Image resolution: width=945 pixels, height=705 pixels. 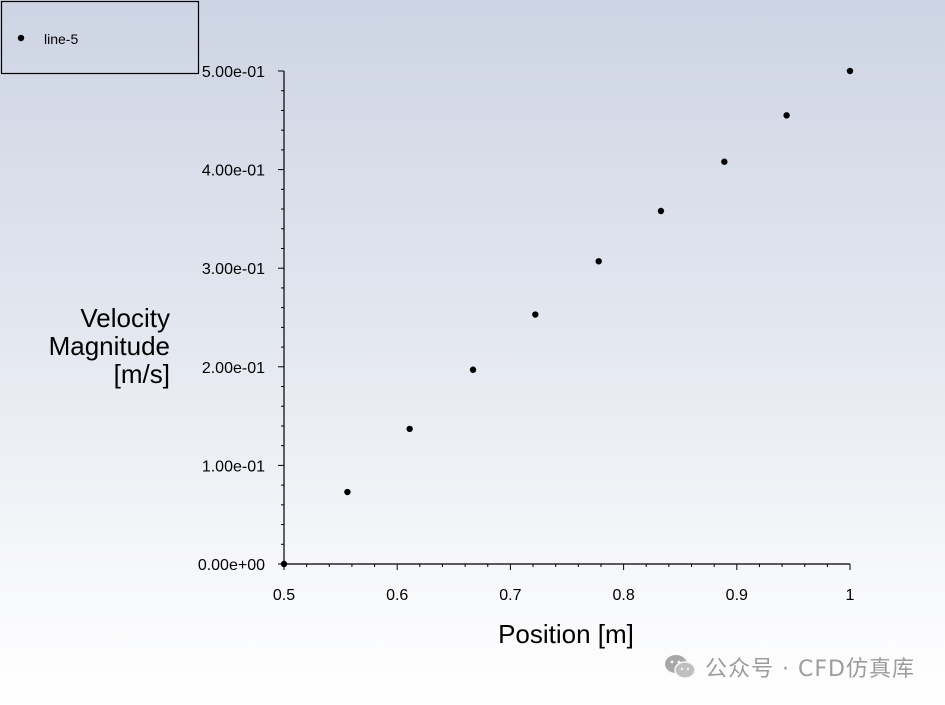 What do you see at coordinates (850, 595) in the screenshot?
I see `x-tick-label: 1` at bounding box center [850, 595].